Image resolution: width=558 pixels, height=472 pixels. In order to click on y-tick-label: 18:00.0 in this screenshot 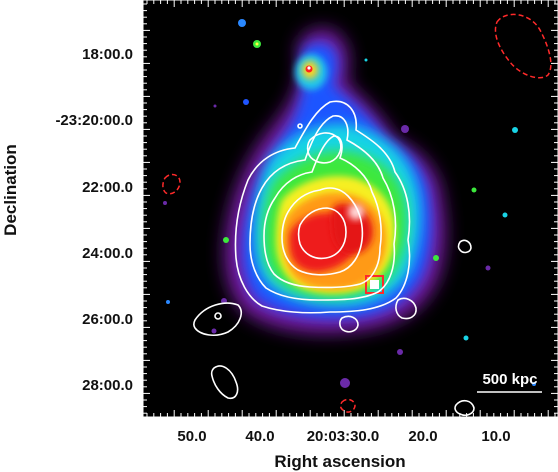, I will do `click(107, 54)`.